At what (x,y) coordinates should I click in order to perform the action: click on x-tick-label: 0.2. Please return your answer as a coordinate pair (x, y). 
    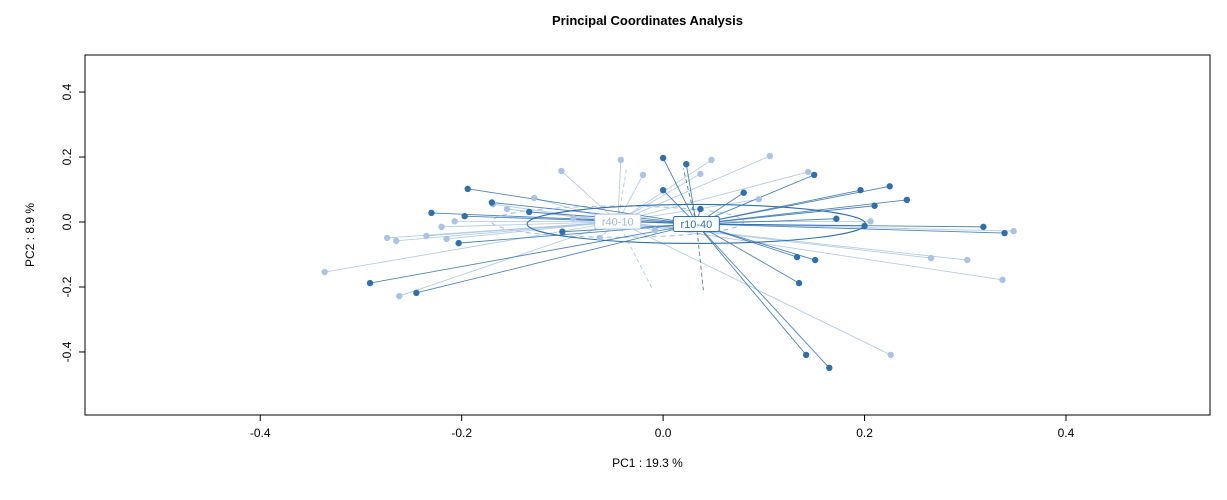
    Looking at the image, I should click on (864, 433).